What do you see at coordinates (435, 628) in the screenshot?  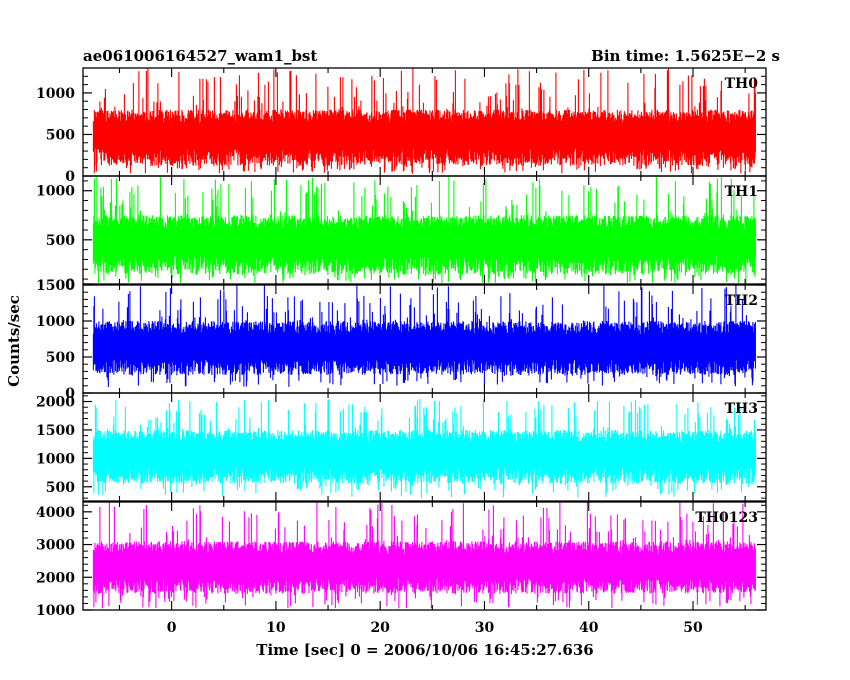 I see `x-axis-ticks: 0 10 20 30 40 50` at bounding box center [435, 628].